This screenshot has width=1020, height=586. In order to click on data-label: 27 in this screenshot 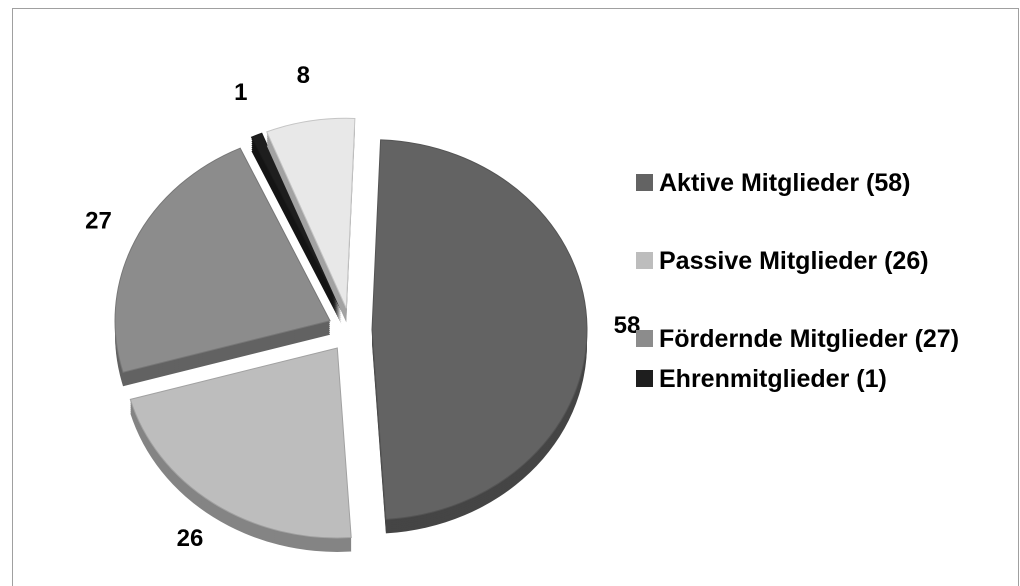, I will do `click(98, 221)`.